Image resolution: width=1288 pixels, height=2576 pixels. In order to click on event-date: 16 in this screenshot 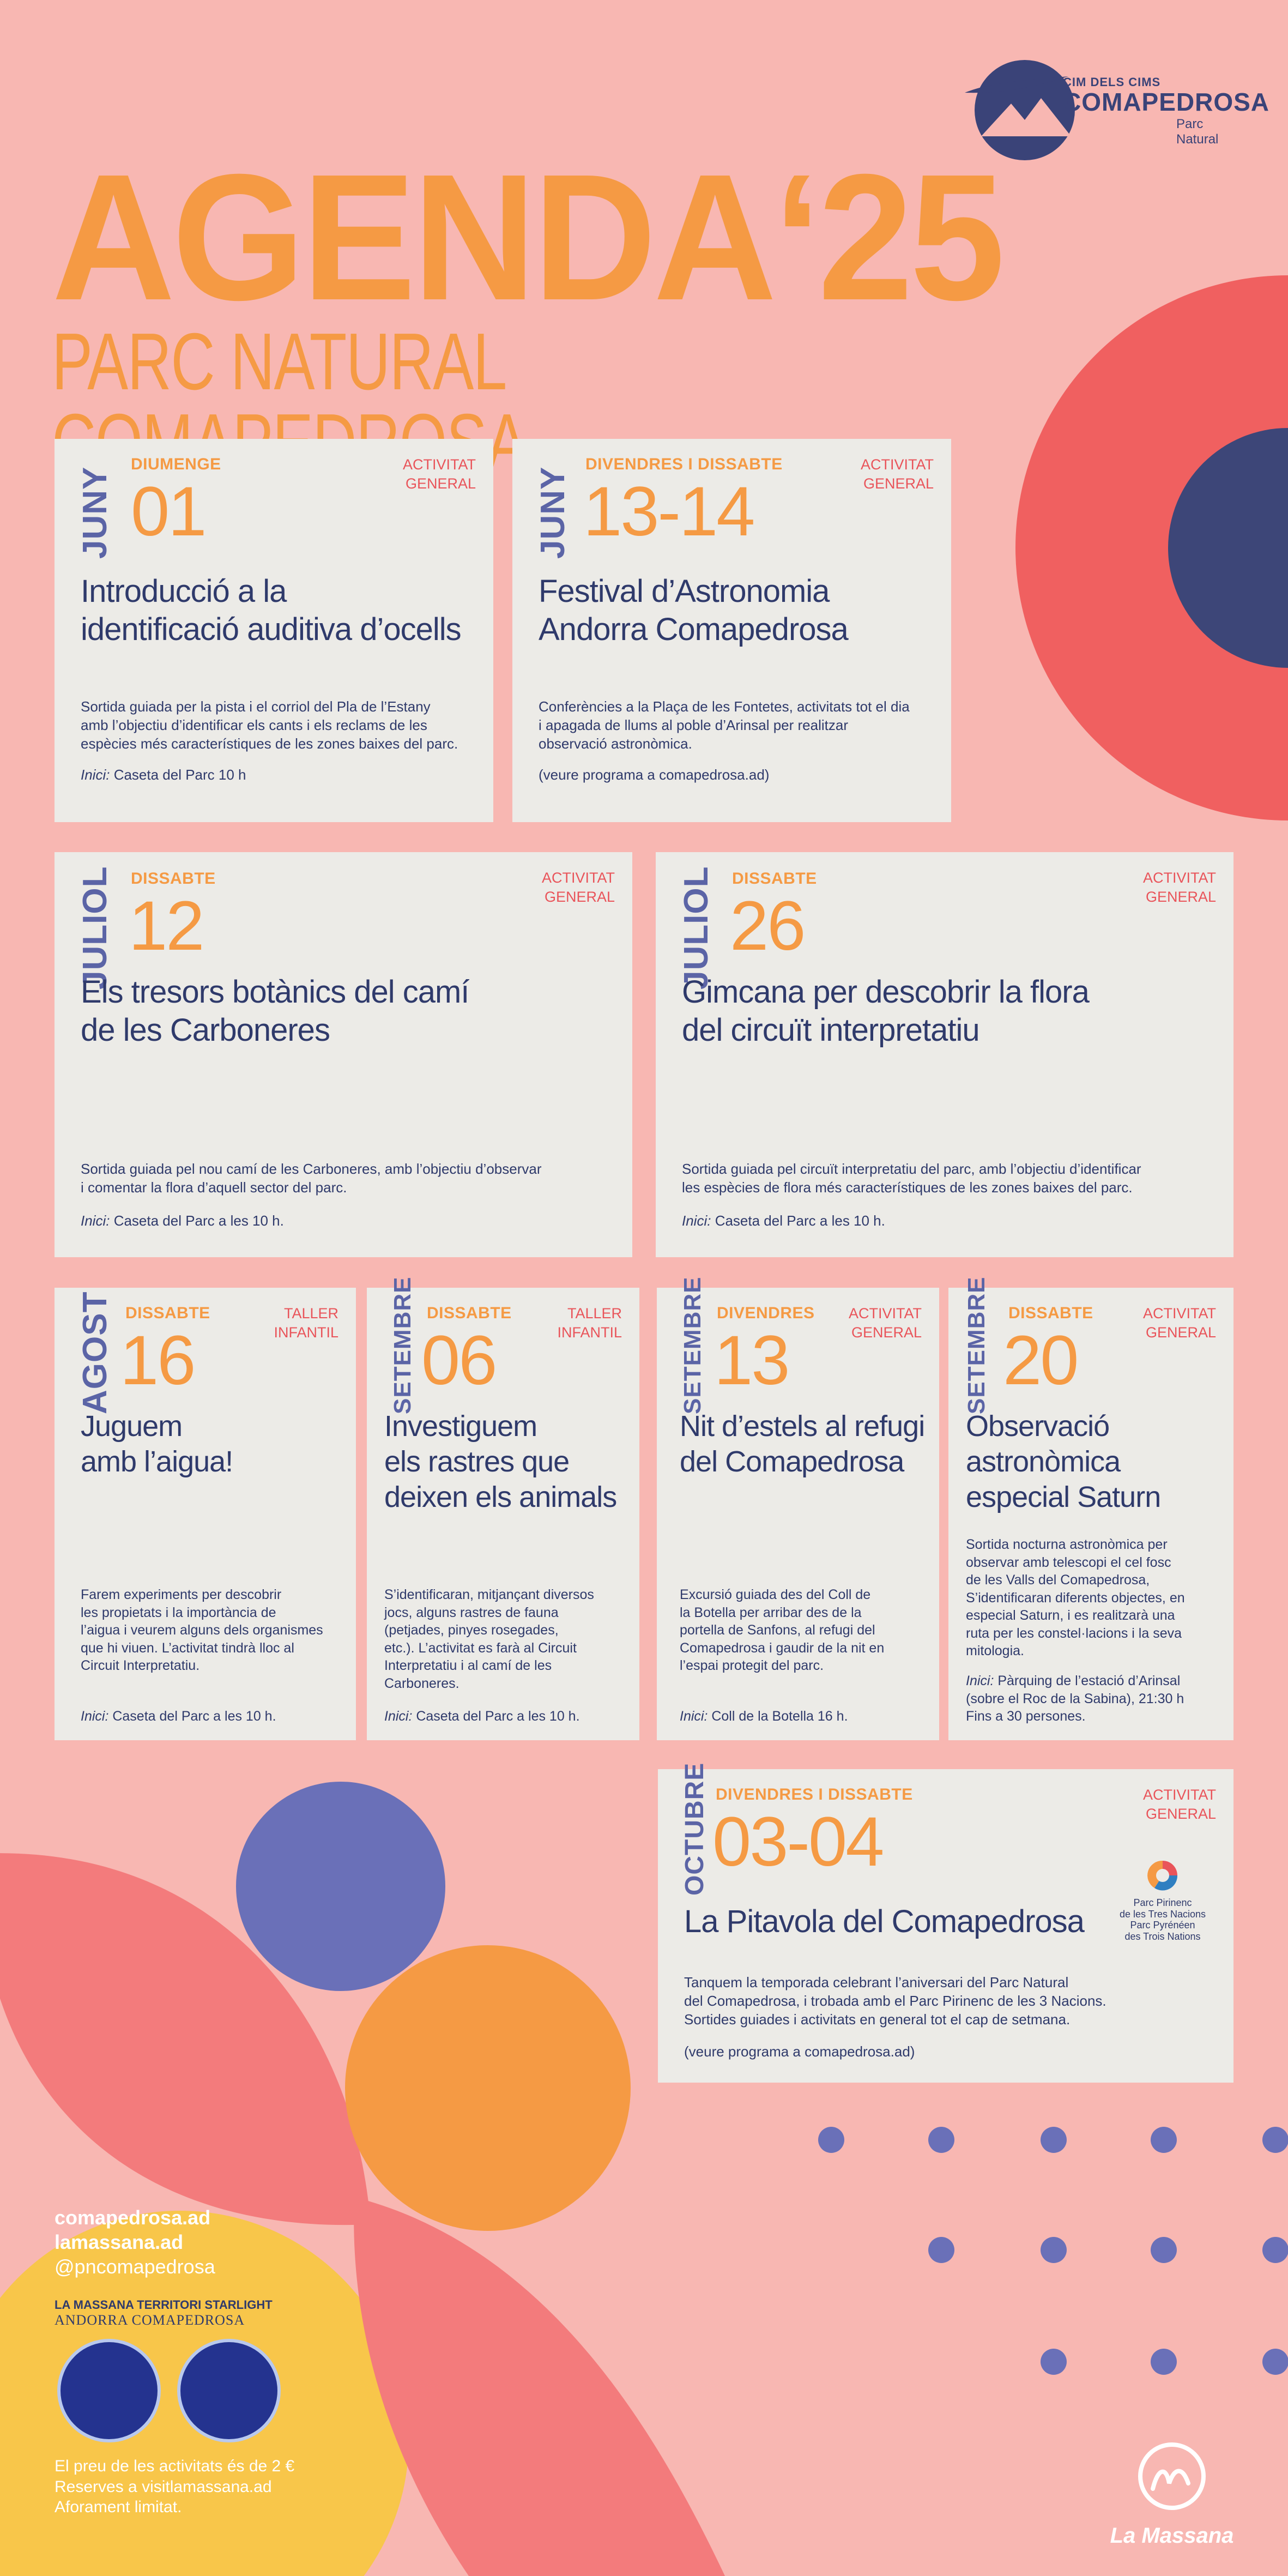, I will do `click(158, 1361)`.